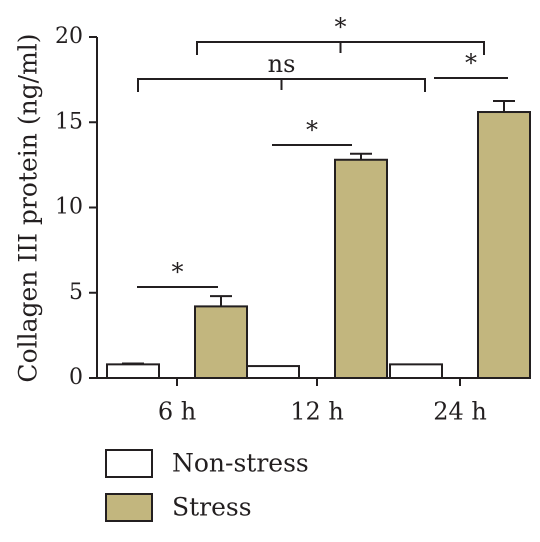  Describe the element at coordinates (240, 463) in the screenshot. I see `legend-label: Non-stress` at that location.